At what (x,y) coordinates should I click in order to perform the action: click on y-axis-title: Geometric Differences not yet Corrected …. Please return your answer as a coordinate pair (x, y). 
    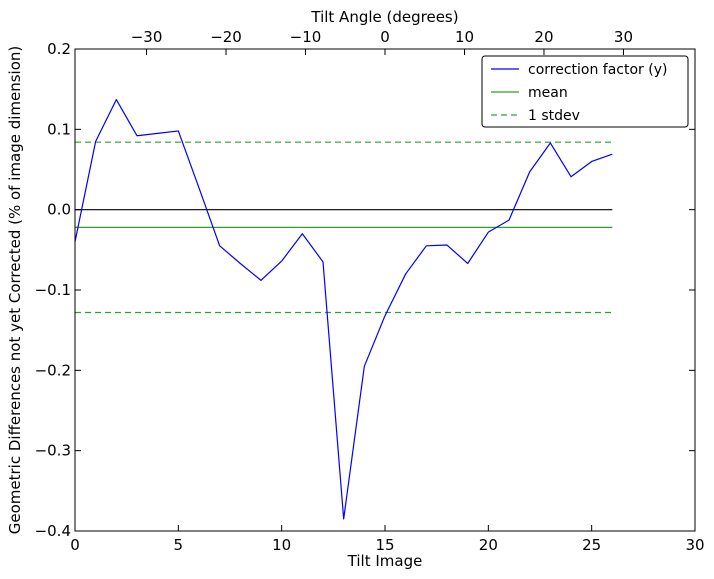
    Looking at the image, I should click on (15, 290).